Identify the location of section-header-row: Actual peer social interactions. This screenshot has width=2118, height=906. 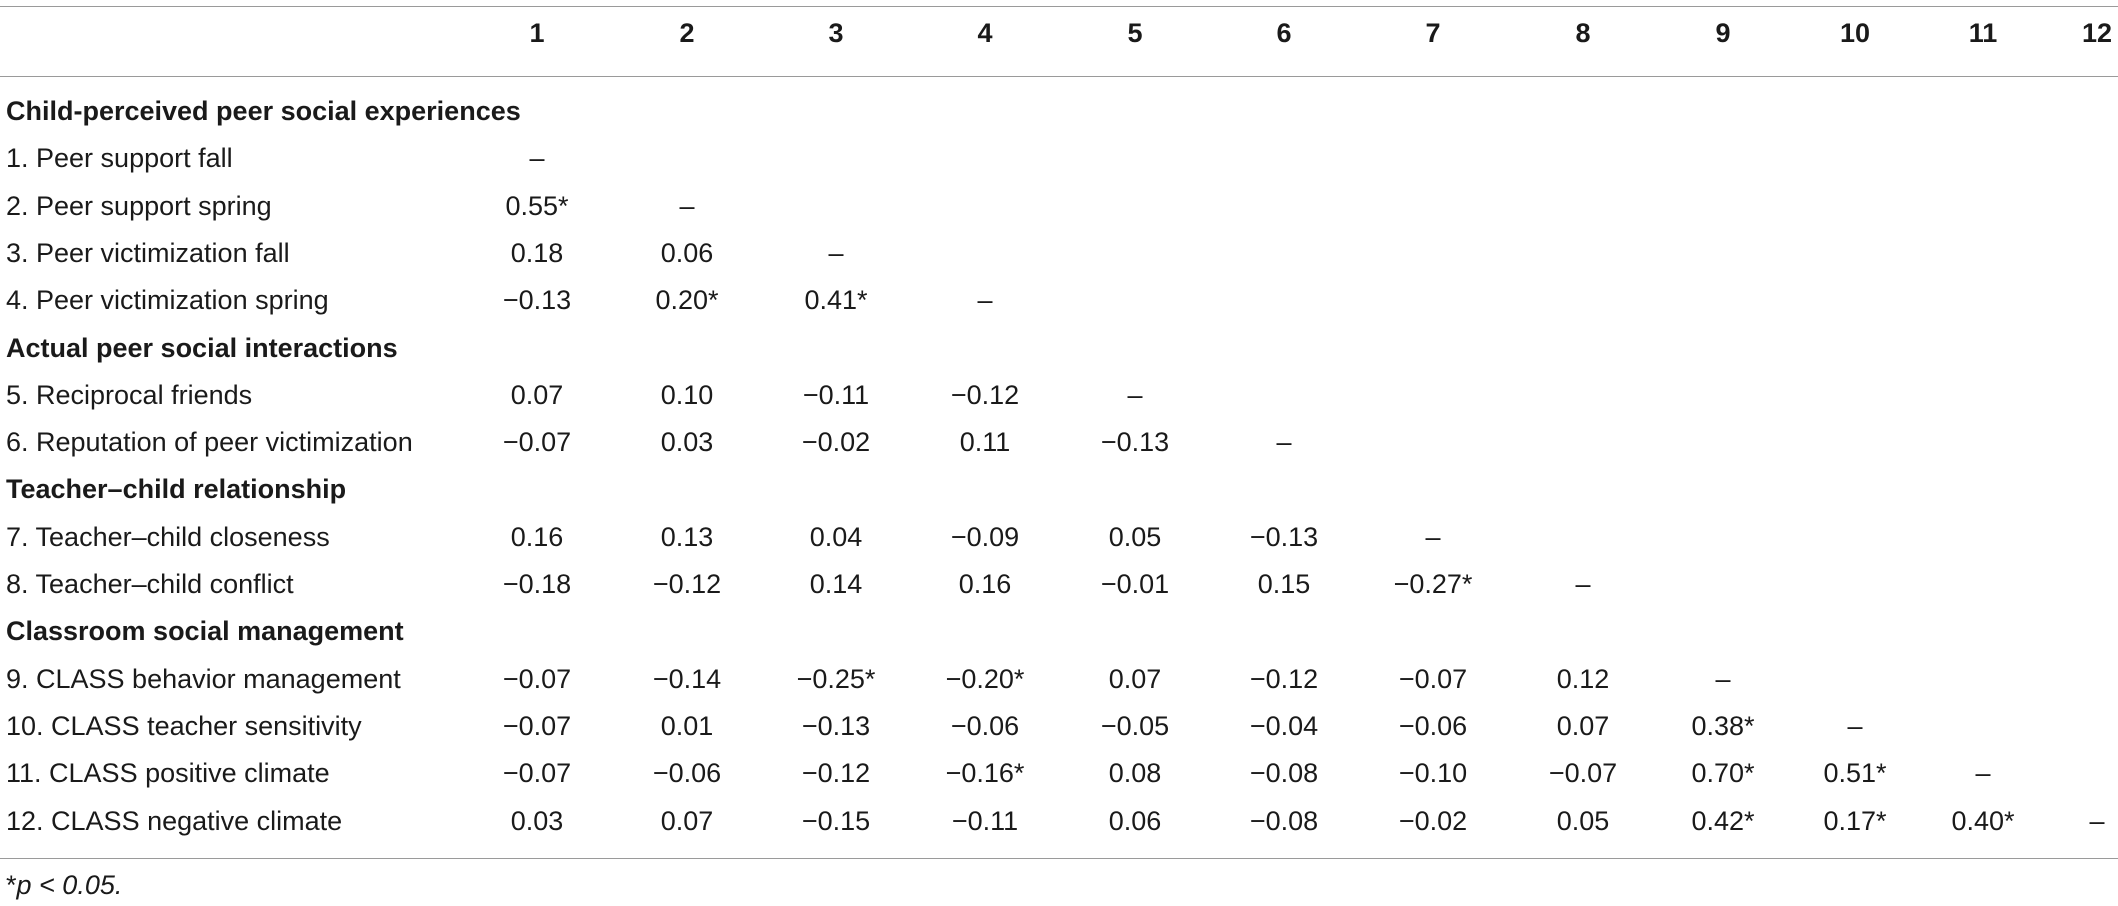
(1059, 348).